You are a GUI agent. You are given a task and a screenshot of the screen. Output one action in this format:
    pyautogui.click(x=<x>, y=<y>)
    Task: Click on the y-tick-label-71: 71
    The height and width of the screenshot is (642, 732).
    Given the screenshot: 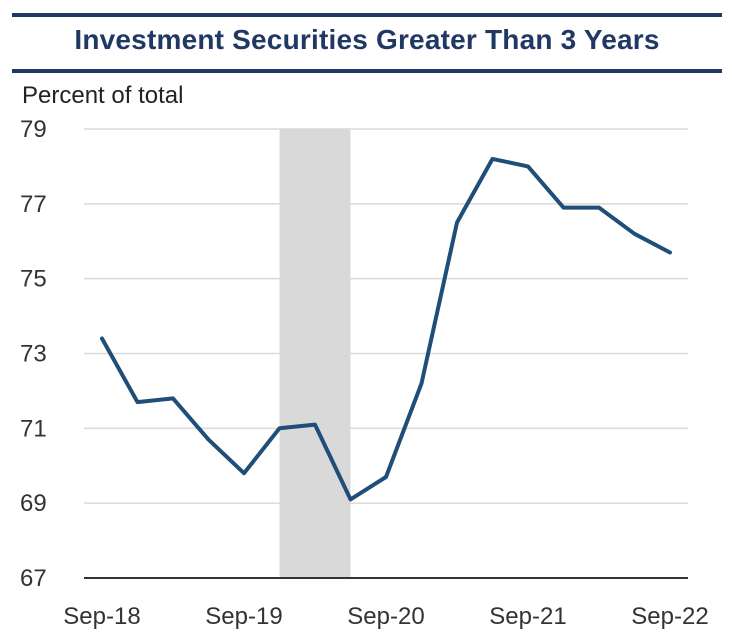 What is the action you would take?
    pyautogui.click(x=33, y=428)
    